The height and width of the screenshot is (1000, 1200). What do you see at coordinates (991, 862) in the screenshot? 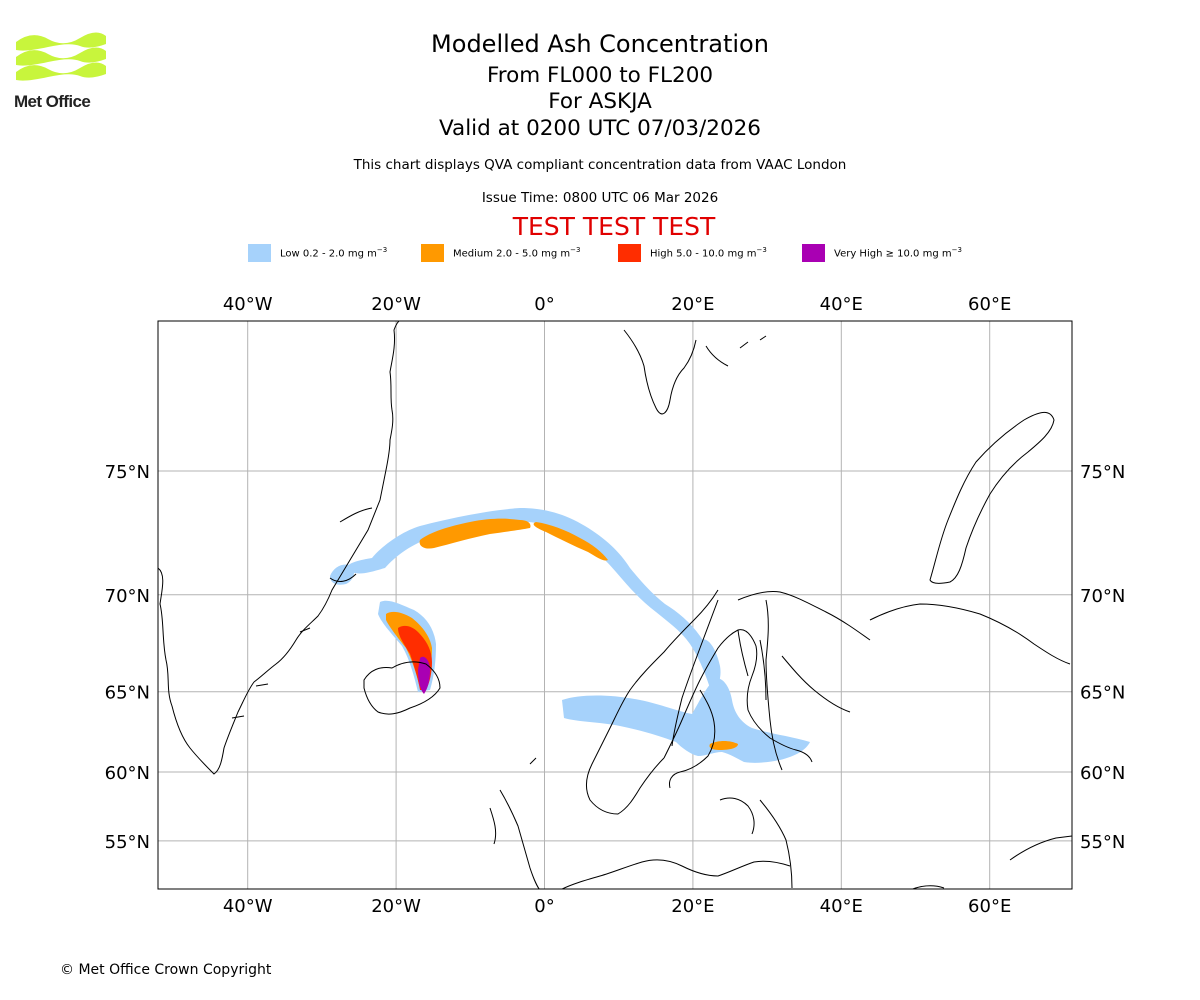
I see `coast-russia-north` at bounding box center [991, 862].